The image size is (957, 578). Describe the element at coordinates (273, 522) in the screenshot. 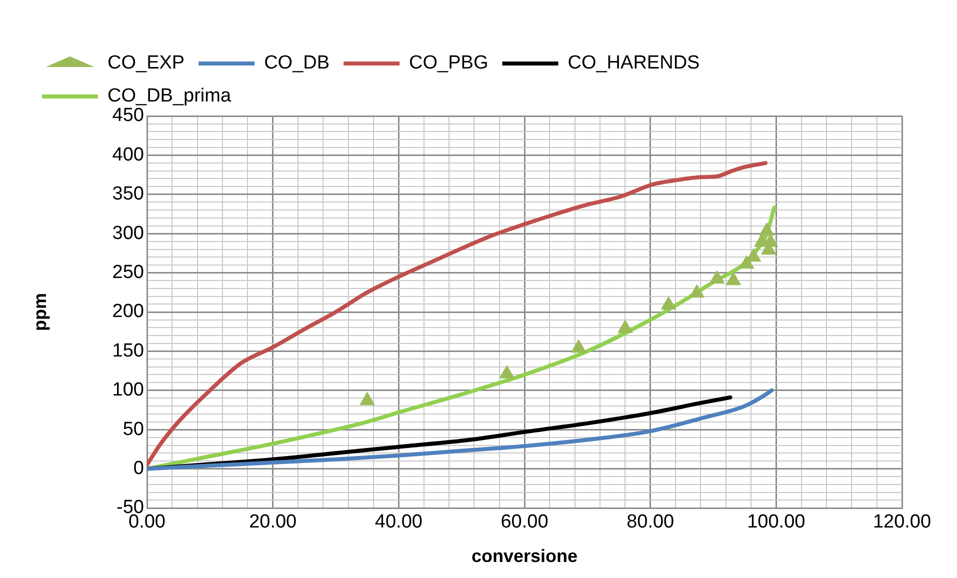

I see `x-tick-label: 20.00` at that location.